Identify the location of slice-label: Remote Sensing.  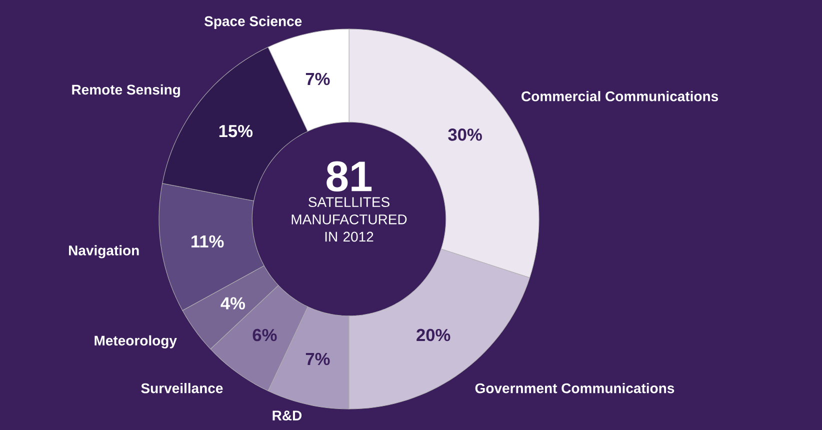
(126, 91).